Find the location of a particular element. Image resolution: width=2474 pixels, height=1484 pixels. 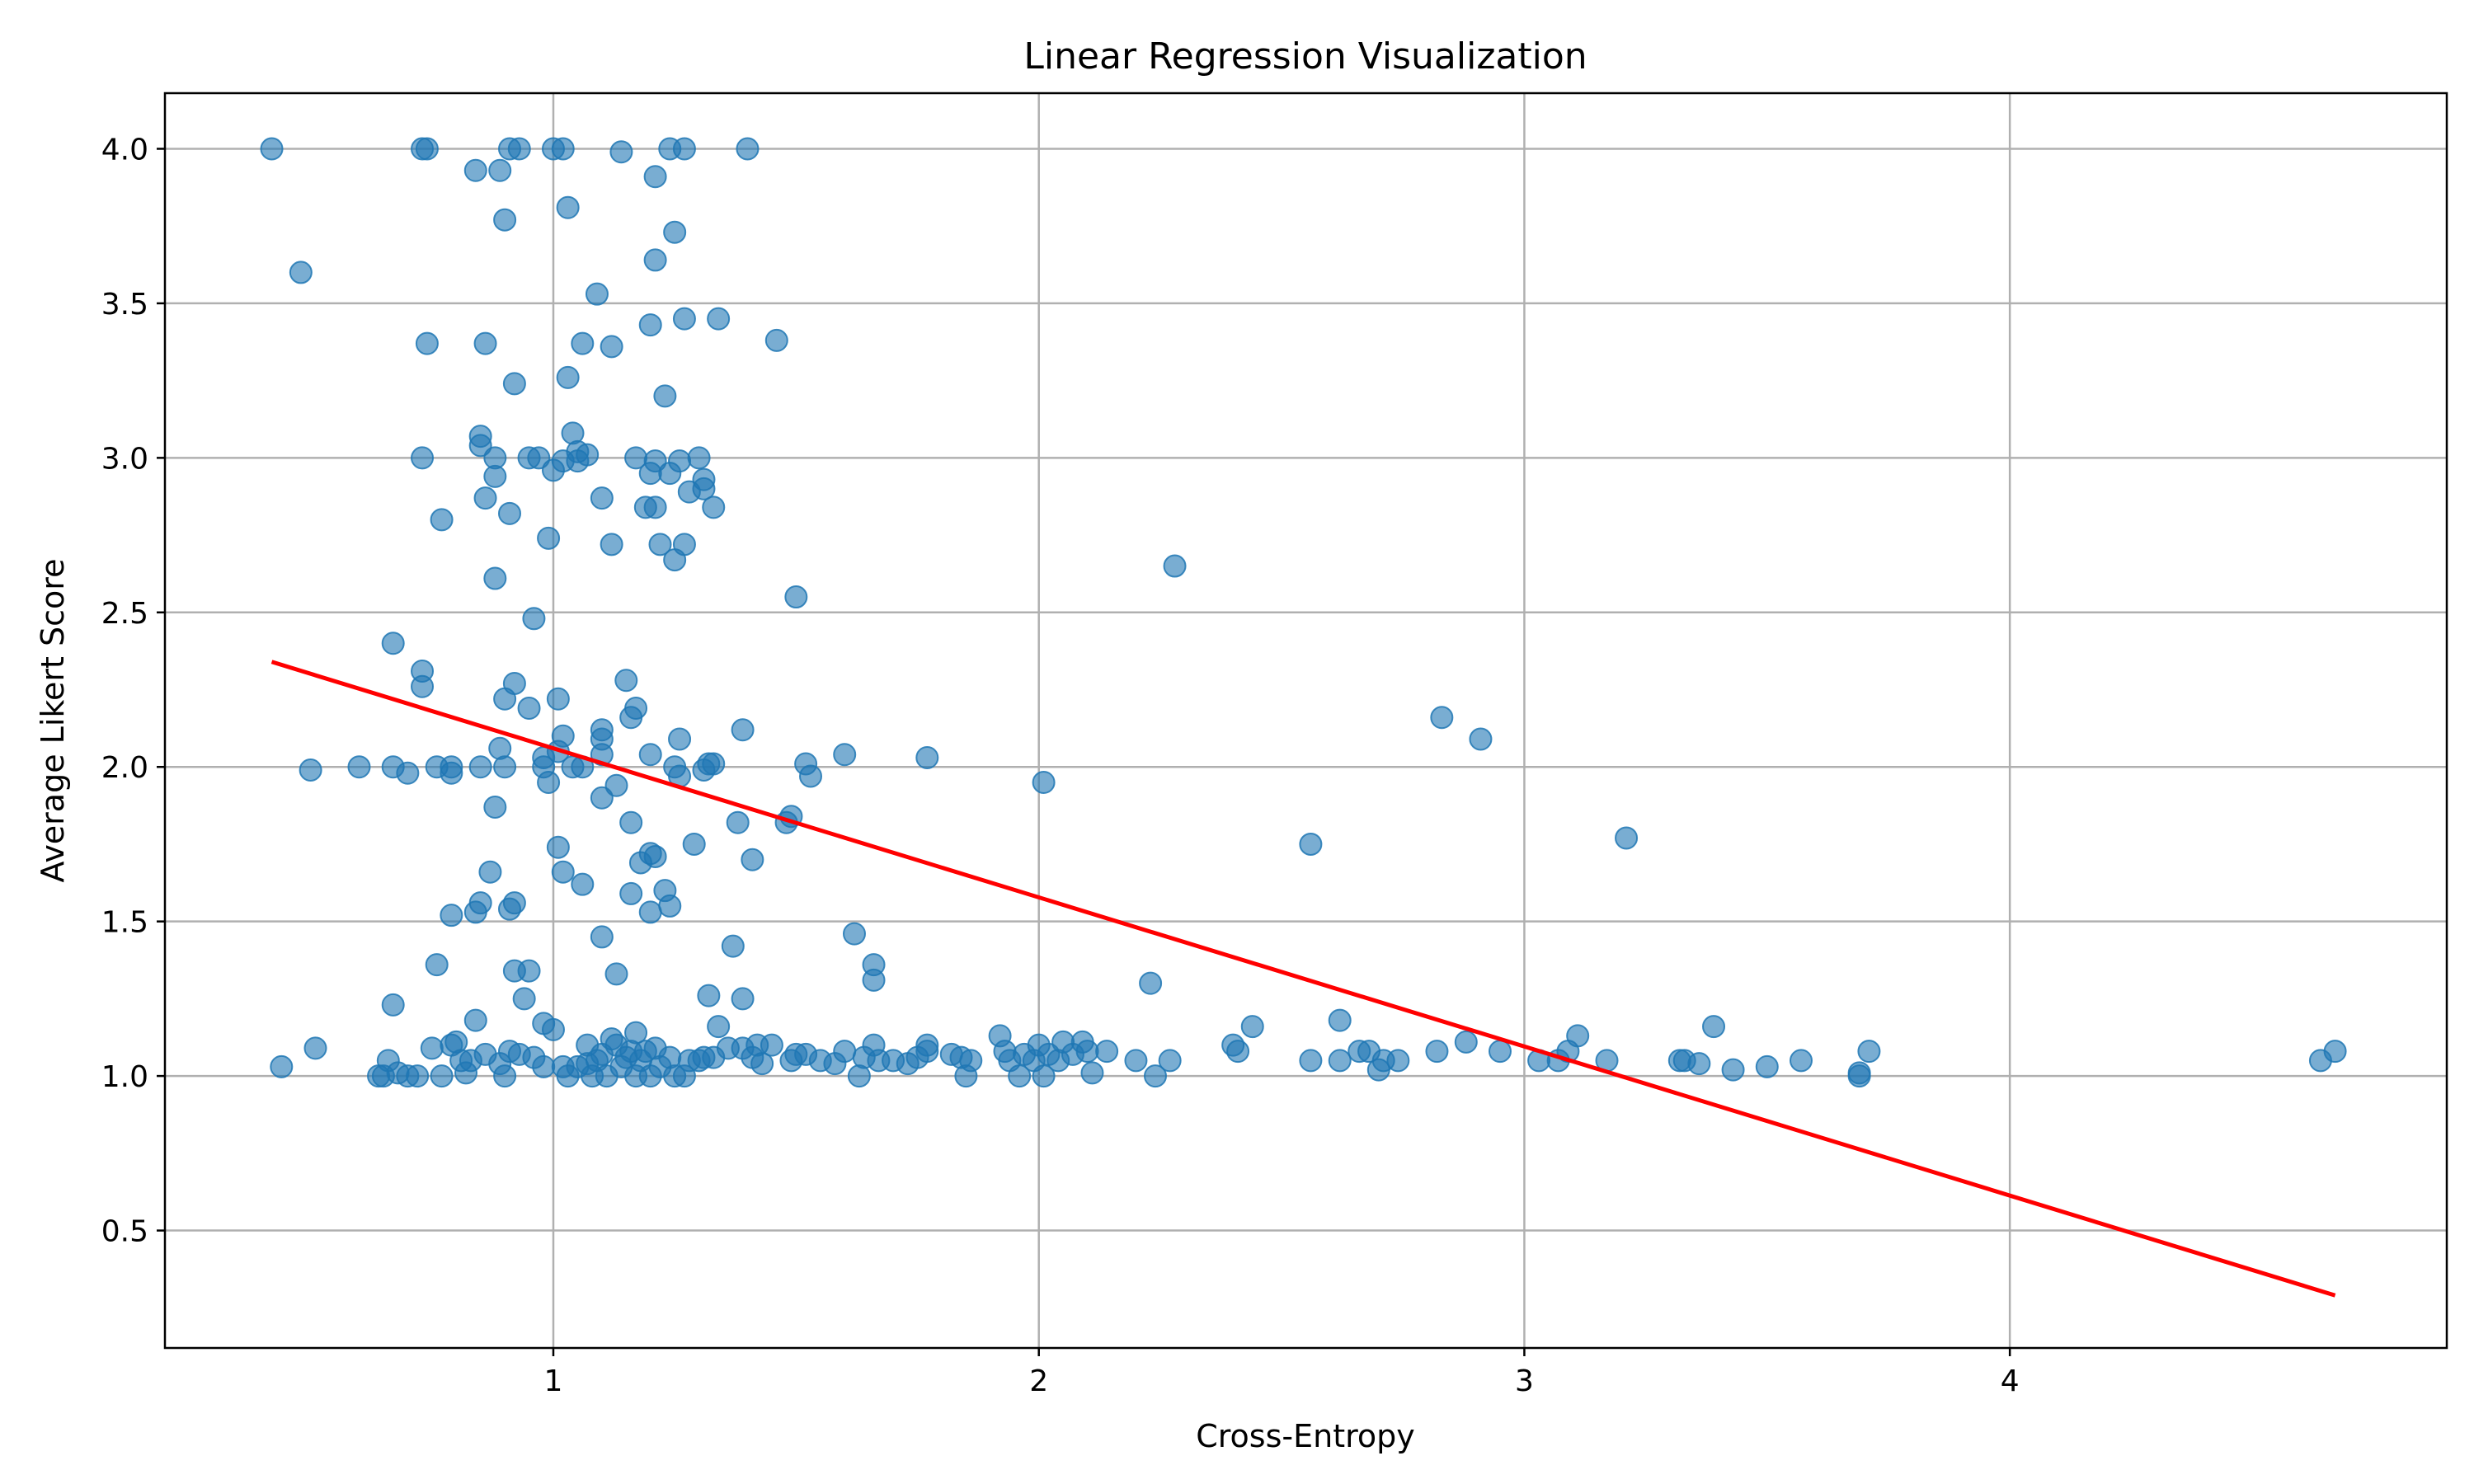

y-tick-label: 1.5 is located at coordinates (124, 923).